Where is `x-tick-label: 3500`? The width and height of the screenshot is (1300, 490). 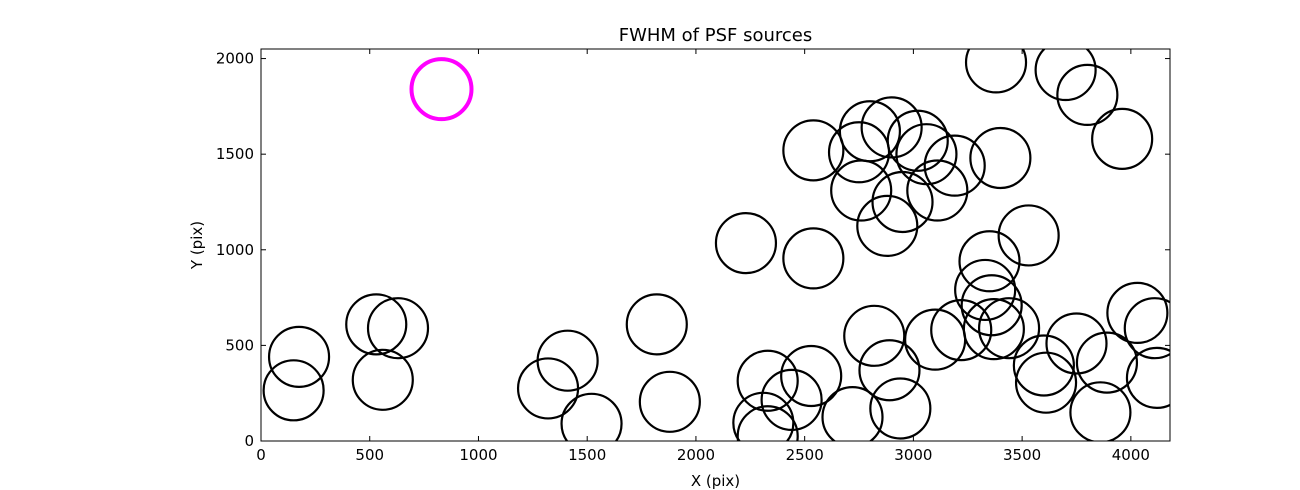 x-tick-label: 3500 is located at coordinates (1022, 455).